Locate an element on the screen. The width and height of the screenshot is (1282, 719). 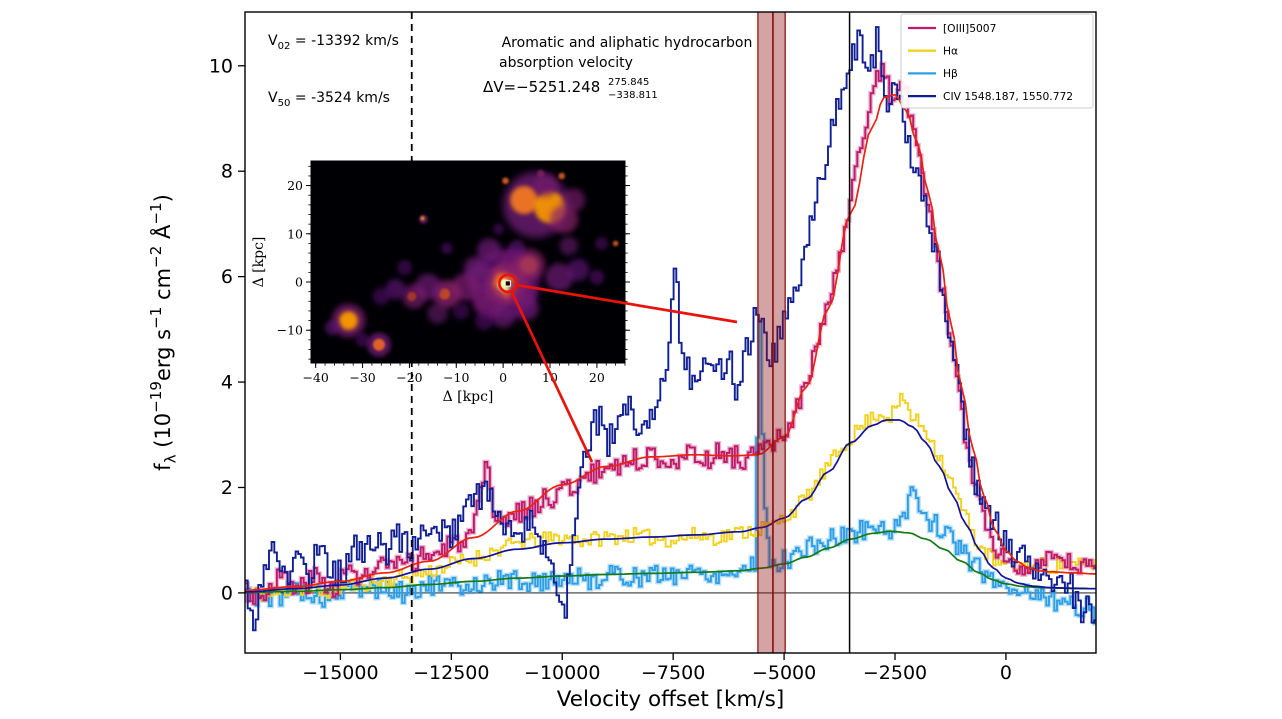
inset-x-axis-label: Δ [kpc] is located at coordinates (468, 397).